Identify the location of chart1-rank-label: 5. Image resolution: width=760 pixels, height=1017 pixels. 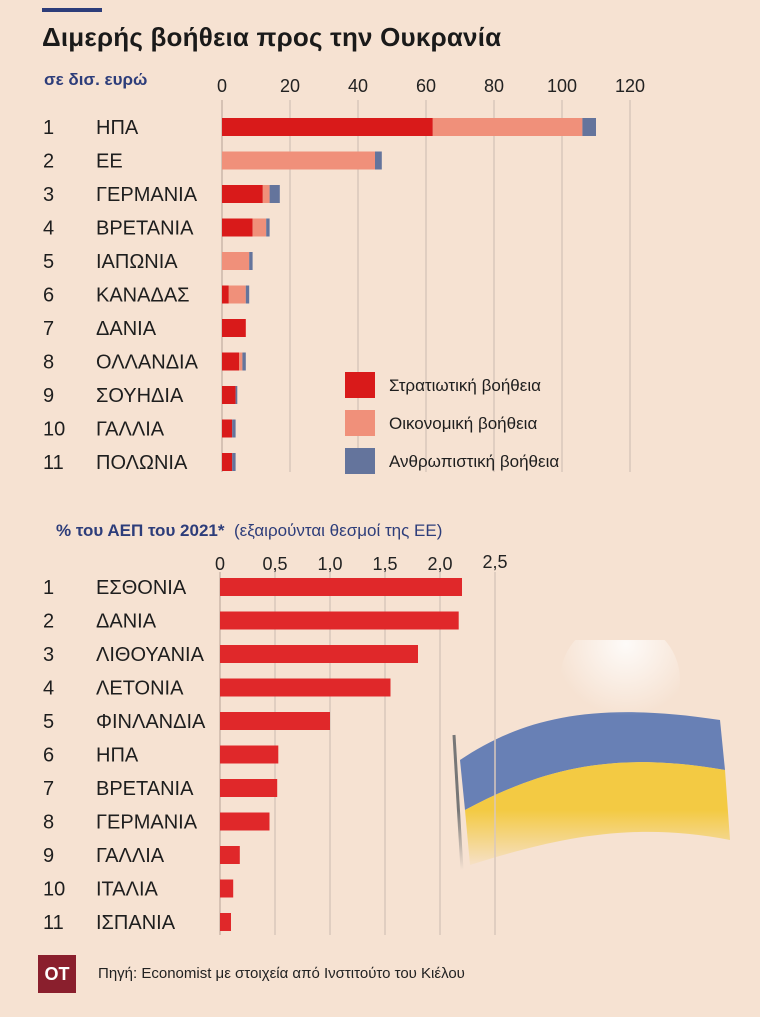
(48, 262).